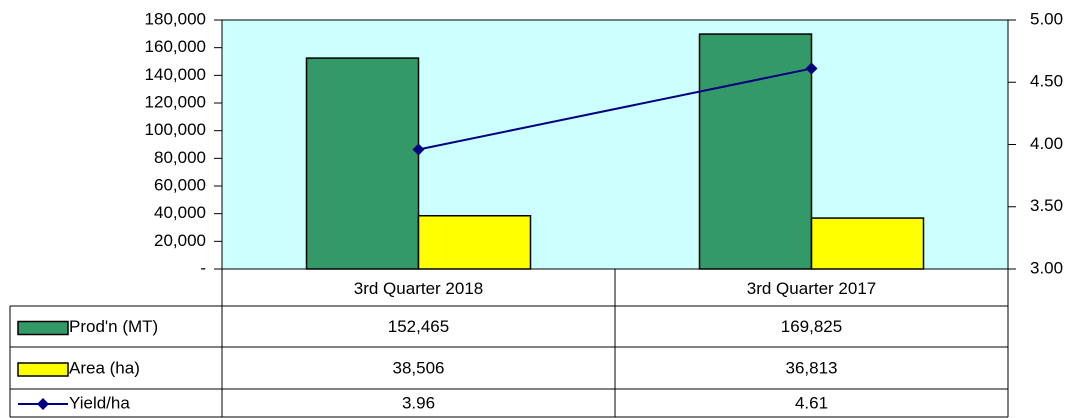 The height and width of the screenshot is (418, 1090). Describe the element at coordinates (418, 402) in the screenshot. I see `data-label: 3.96` at that location.